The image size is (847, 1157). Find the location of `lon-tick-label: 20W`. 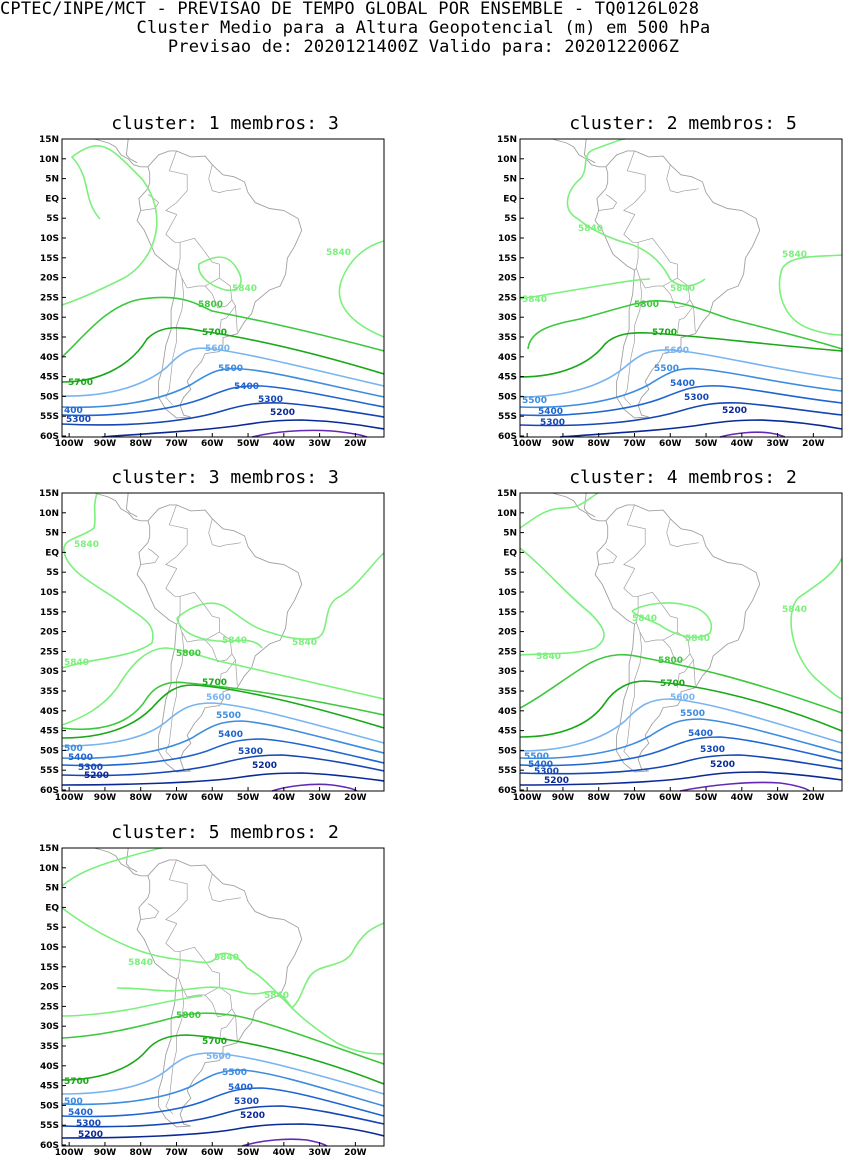

lon-tick-label: 20W is located at coordinates (813, 798).